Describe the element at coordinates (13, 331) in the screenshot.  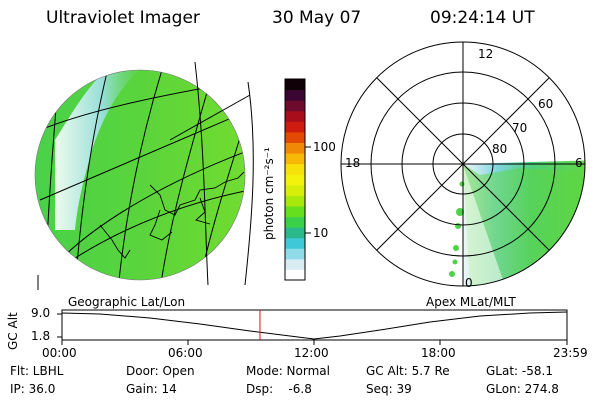
I see `timeline-ylabel: GC Alt` at that location.